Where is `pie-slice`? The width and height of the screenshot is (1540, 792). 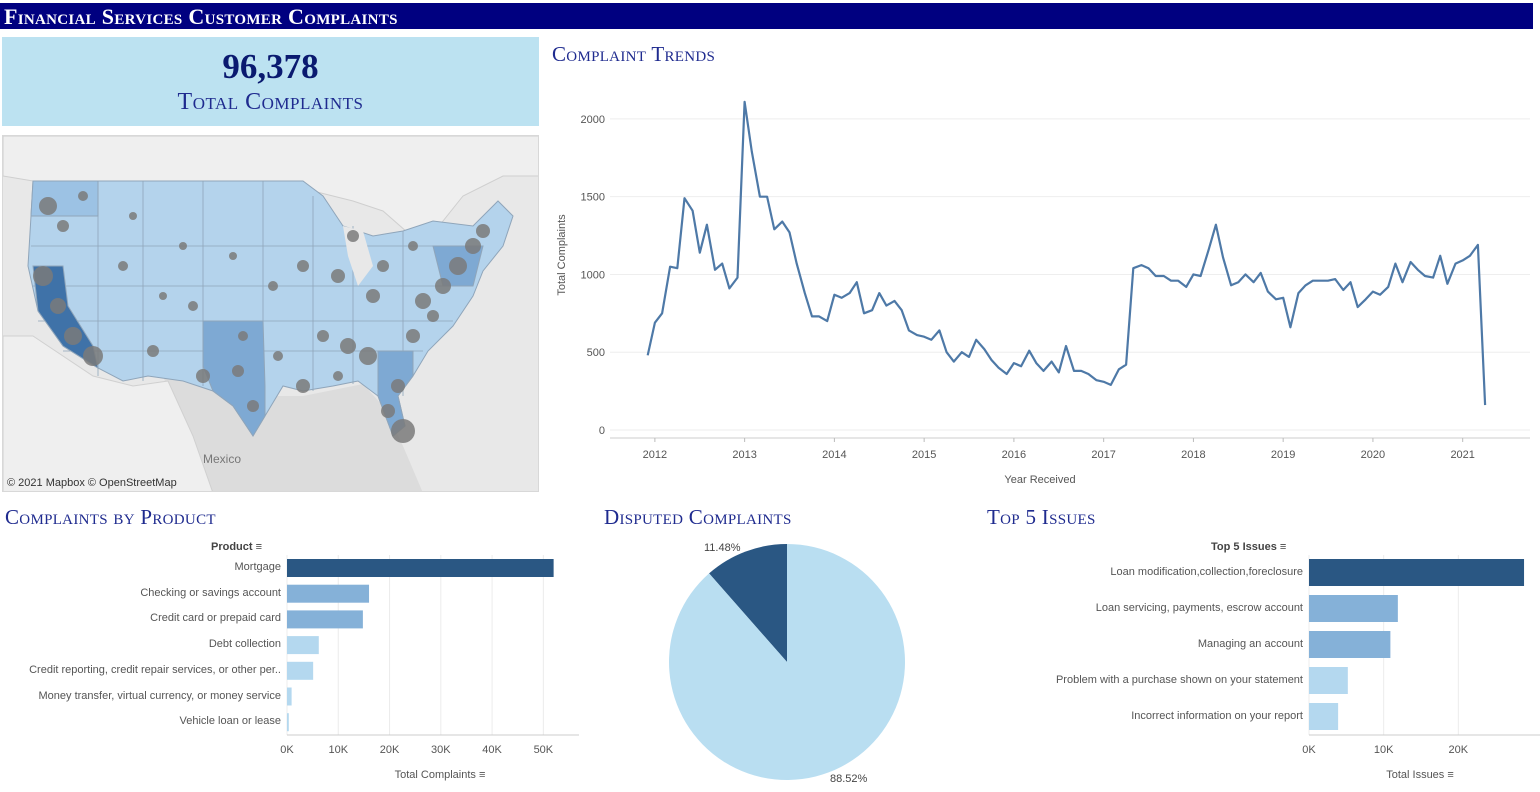 pie-slice is located at coordinates (748, 603).